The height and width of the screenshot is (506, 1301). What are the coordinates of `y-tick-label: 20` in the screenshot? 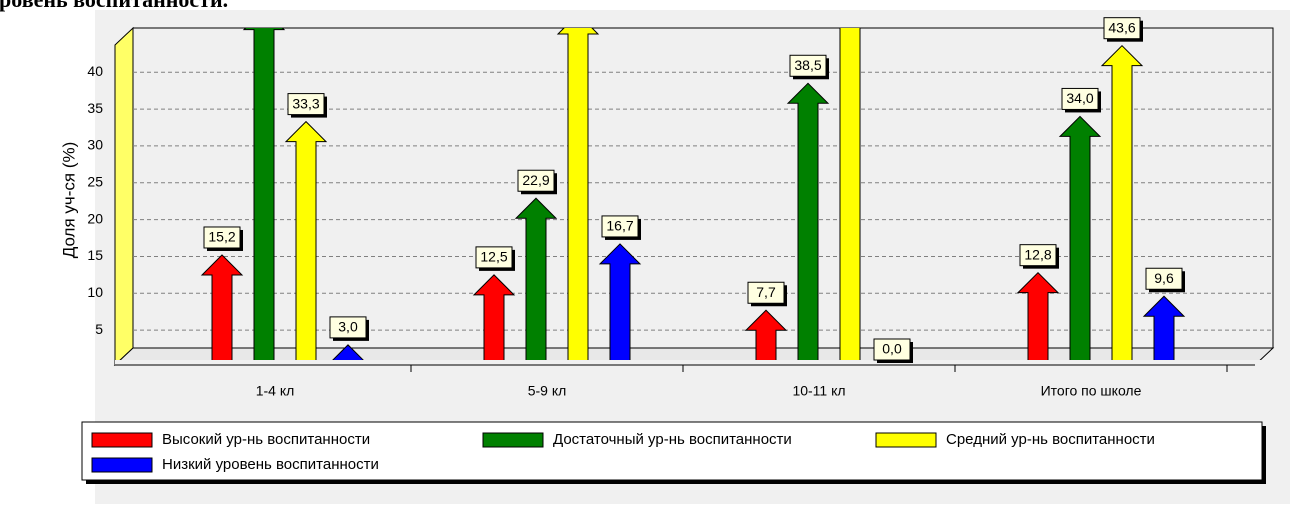 It's located at (95, 218).